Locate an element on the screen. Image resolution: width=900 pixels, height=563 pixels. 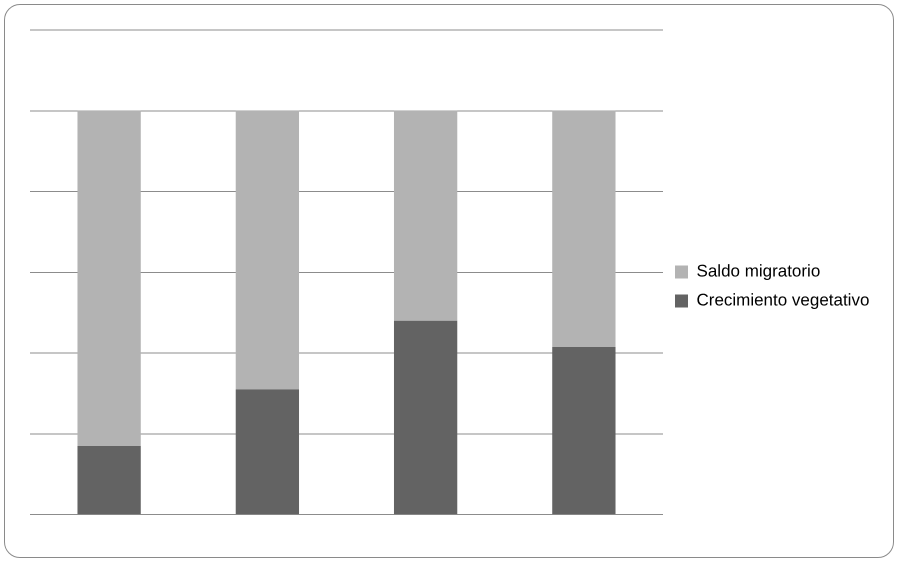
legend-label: Saldo migratorio is located at coordinates (758, 271).